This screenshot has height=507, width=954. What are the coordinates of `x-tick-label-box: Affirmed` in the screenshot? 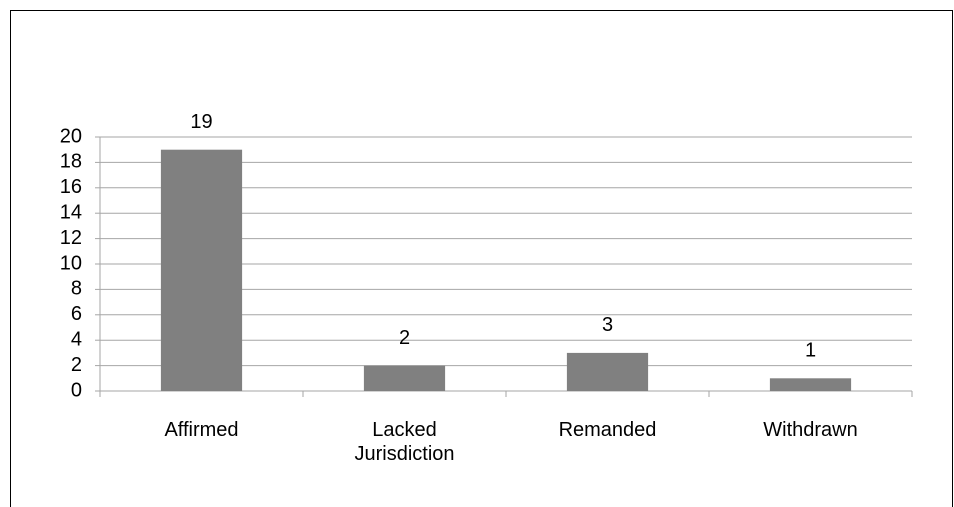 It's located at (201, 430).